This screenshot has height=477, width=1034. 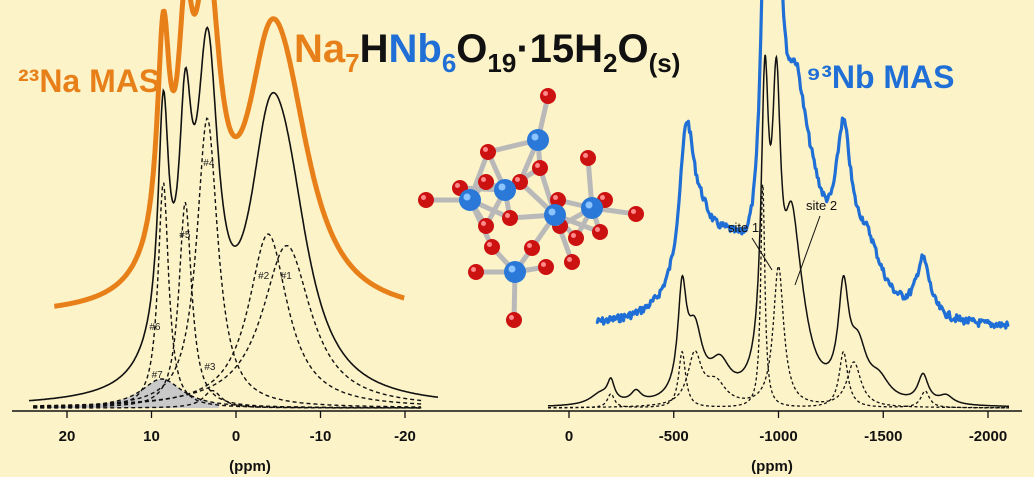 I want to click on na-x-tick-label: -10, so click(x=321, y=436).